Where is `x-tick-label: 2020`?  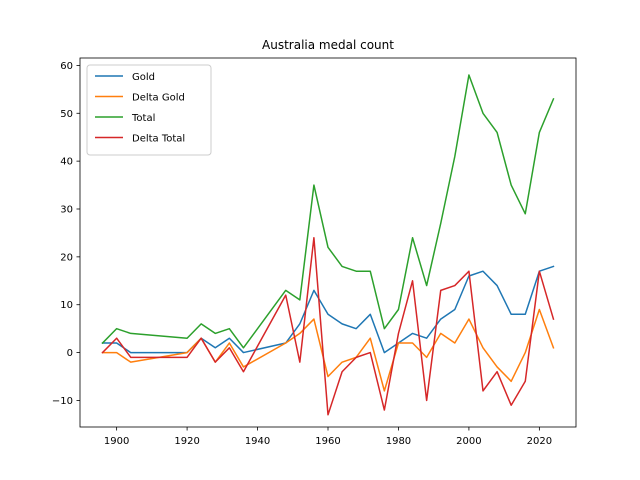
x-tick-label: 2020 is located at coordinates (539, 441).